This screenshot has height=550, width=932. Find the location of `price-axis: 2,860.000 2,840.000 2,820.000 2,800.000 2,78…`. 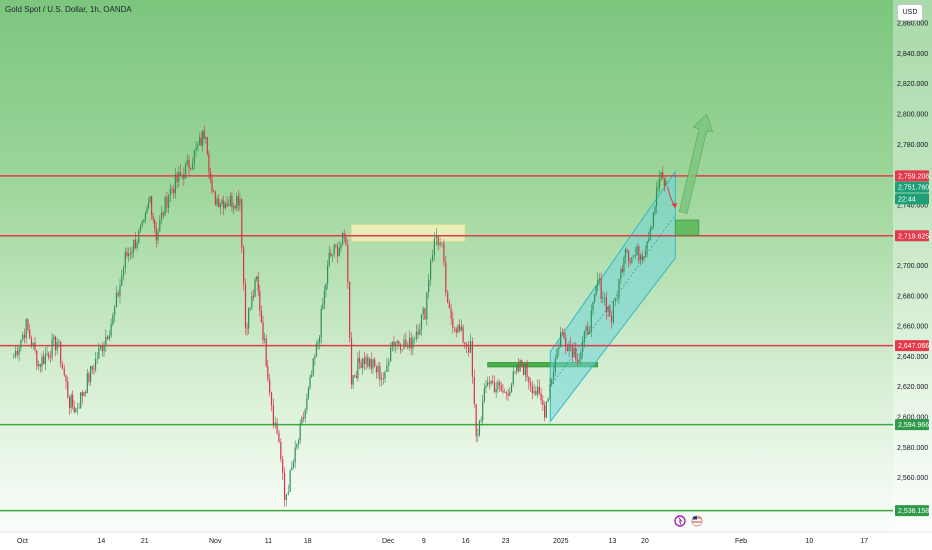

price-axis: 2,860.000 2,840.000 2,820.000 2,800.000 2,78… is located at coordinates (912, 266).